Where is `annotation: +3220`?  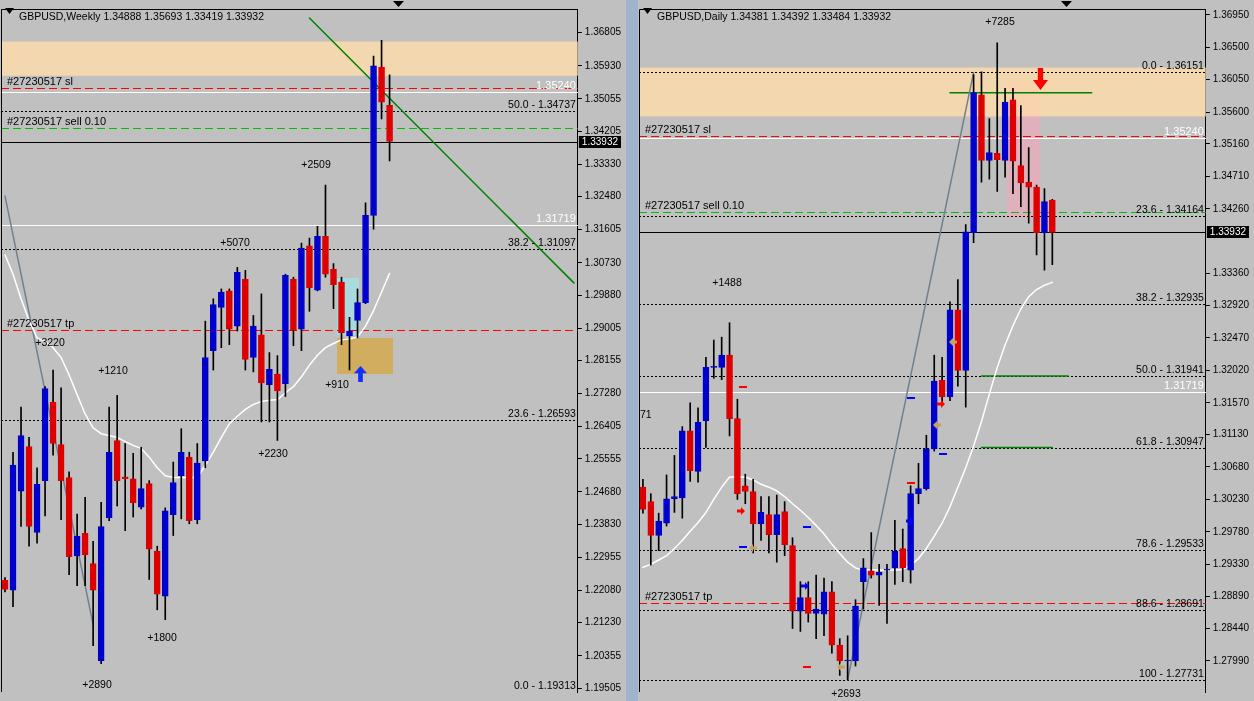
annotation: +3220 is located at coordinates (50, 341).